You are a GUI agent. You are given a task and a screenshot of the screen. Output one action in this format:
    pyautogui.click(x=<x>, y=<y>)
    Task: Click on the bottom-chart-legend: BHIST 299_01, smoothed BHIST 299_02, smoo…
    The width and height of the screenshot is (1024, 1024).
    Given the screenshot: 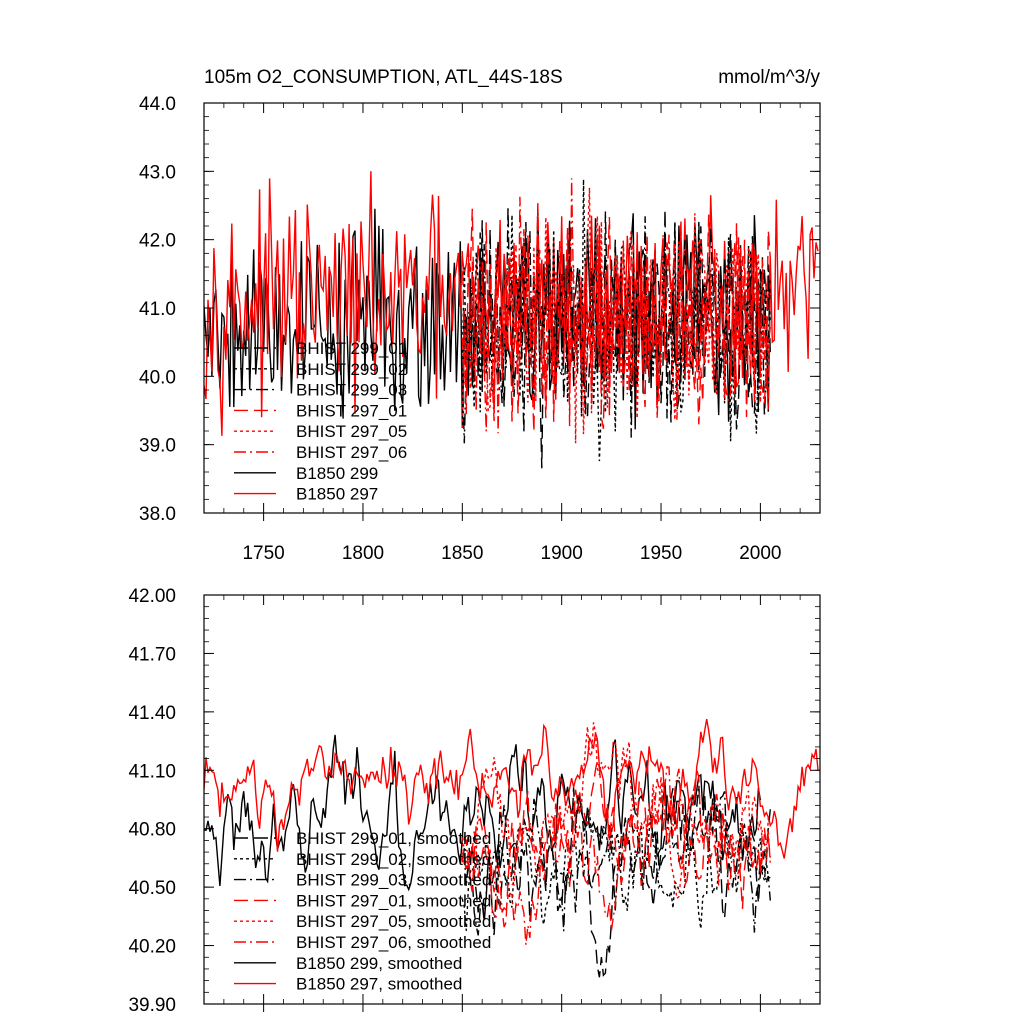 What is the action you would take?
    pyautogui.click(x=362, y=911)
    